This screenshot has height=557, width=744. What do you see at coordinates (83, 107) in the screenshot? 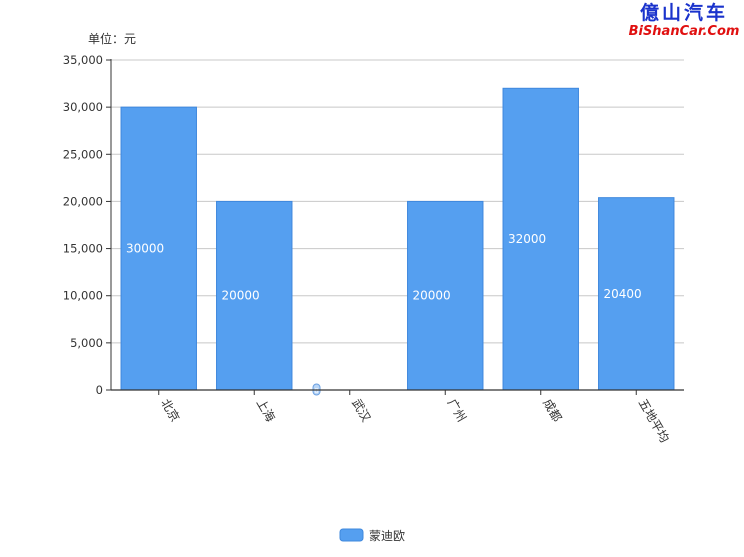
I see `y-tick-label: 30,000` at bounding box center [83, 107].